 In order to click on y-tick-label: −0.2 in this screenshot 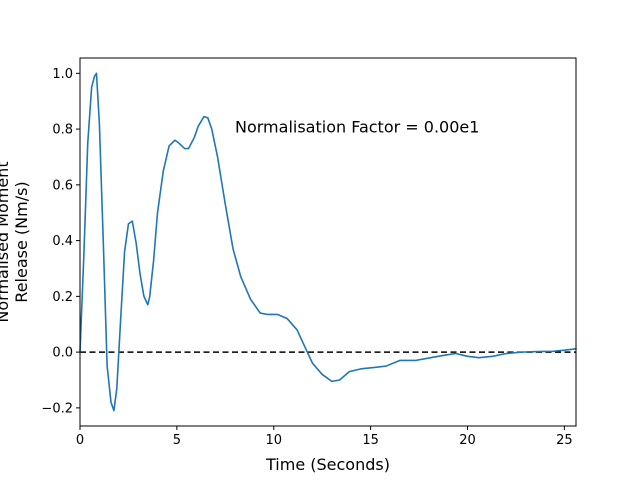, I will do `click(57, 408)`.